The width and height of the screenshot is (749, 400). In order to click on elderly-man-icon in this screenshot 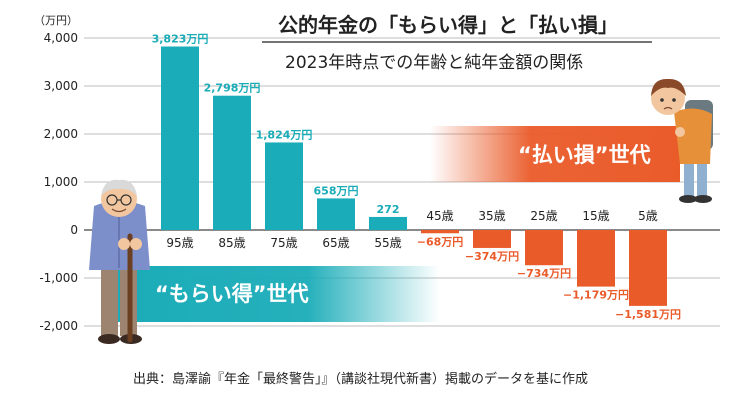, I will do `click(119, 261)`.